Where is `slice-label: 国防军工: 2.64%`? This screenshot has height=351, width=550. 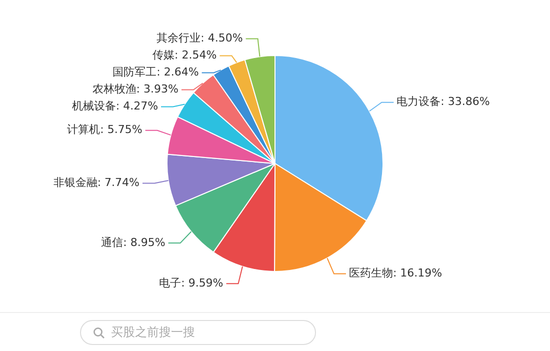 slice-label: 国防军工: 2.64% is located at coordinates (155, 72).